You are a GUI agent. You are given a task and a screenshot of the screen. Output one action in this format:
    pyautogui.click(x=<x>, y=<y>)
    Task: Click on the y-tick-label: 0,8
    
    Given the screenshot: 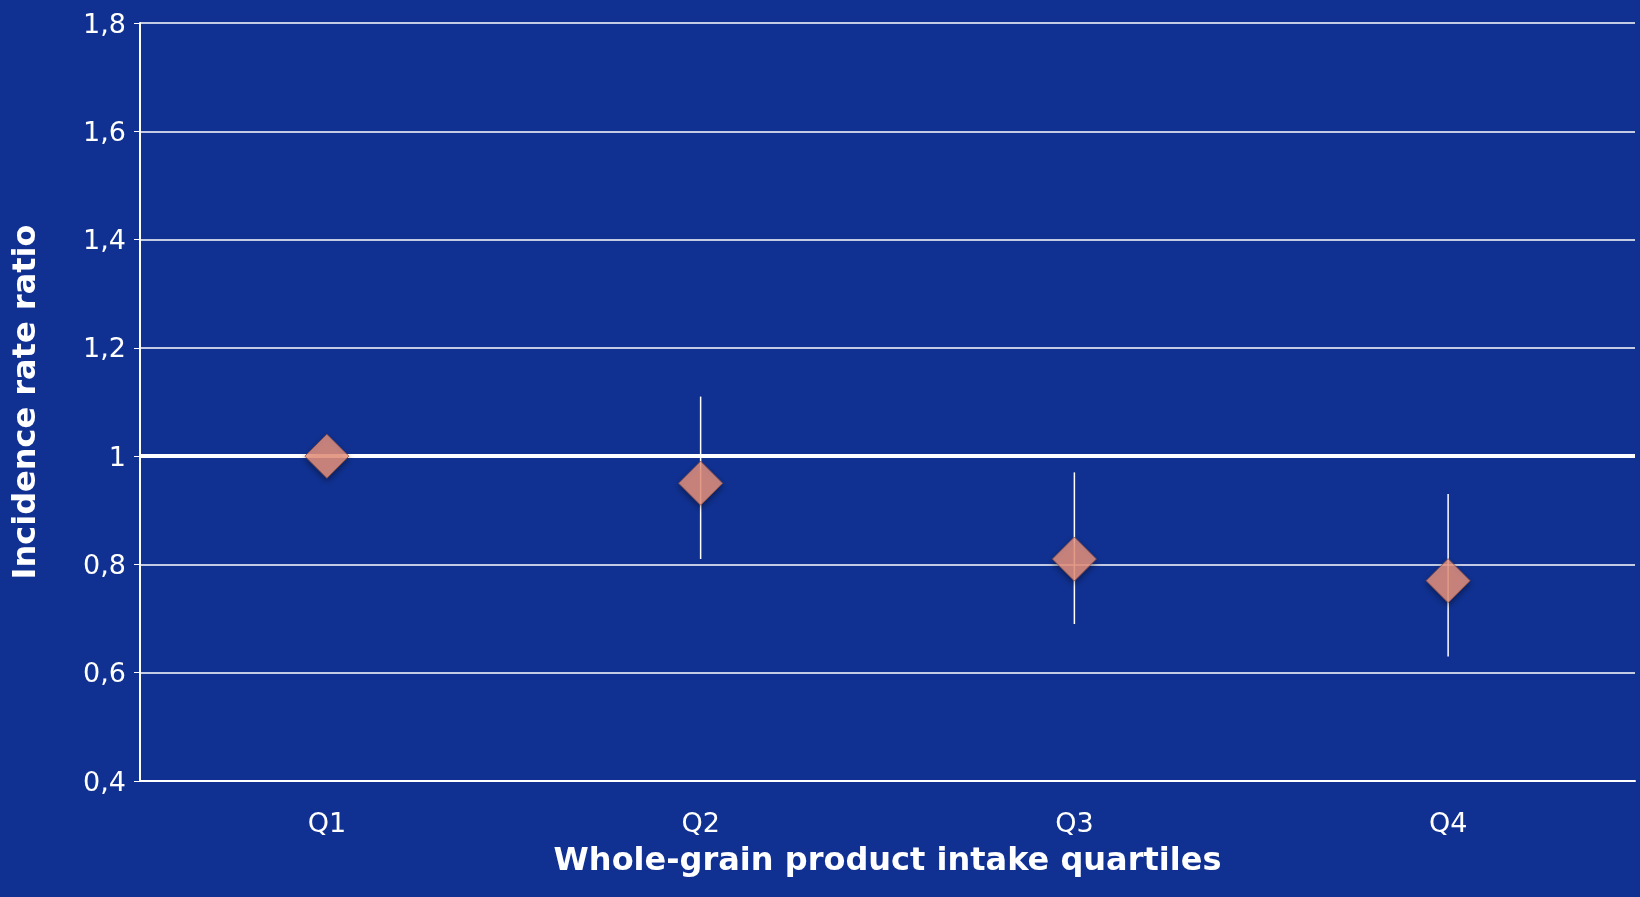 What is the action you would take?
    pyautogui.click(x=104, y=564)
    